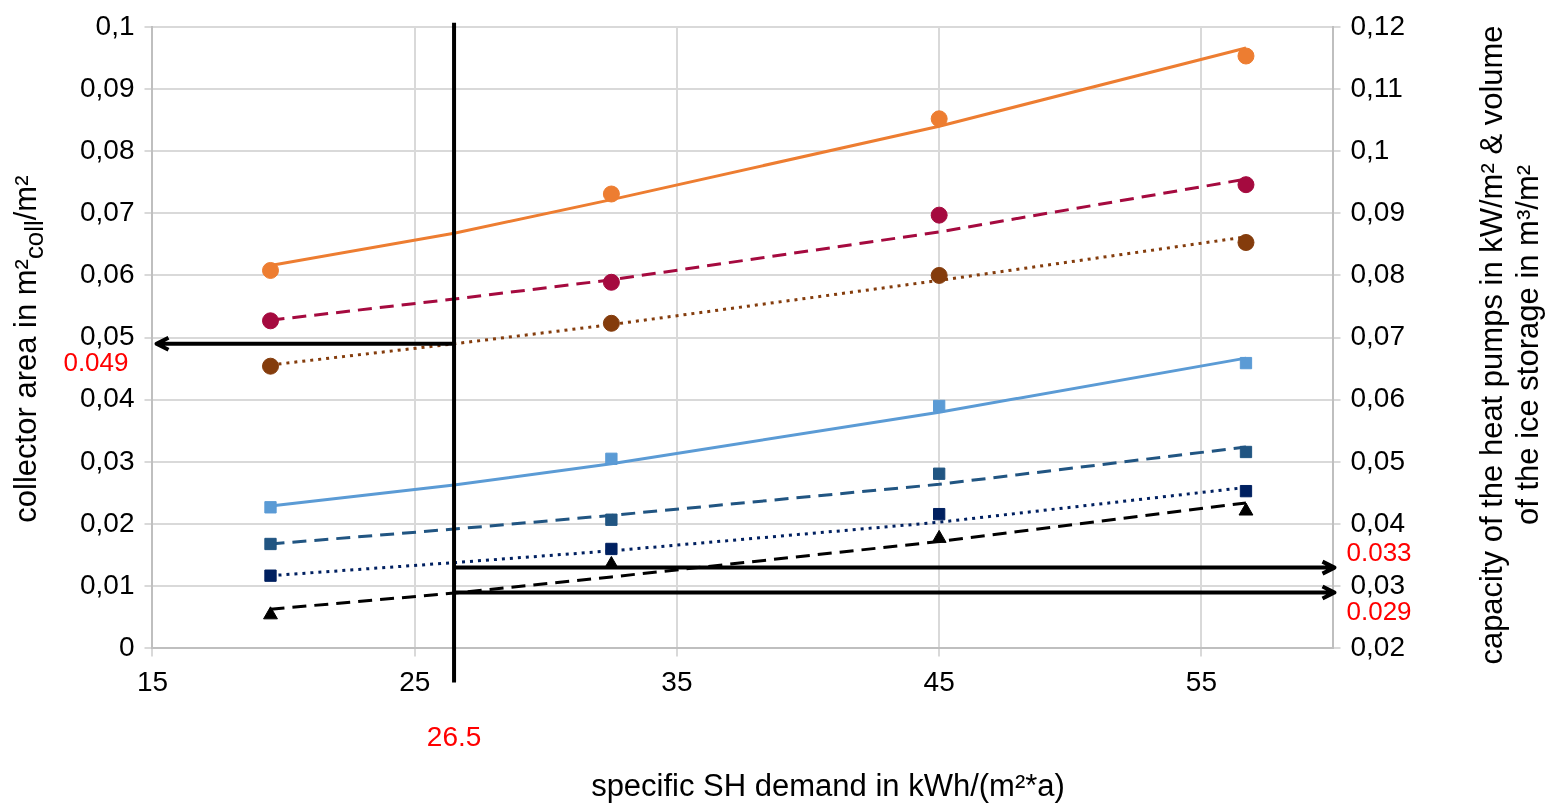 The image size is (1550, 808). Describe the element at coordinates (1377, 274) in the screenshot. I see `y2-tick-label: 0,08` at that location.